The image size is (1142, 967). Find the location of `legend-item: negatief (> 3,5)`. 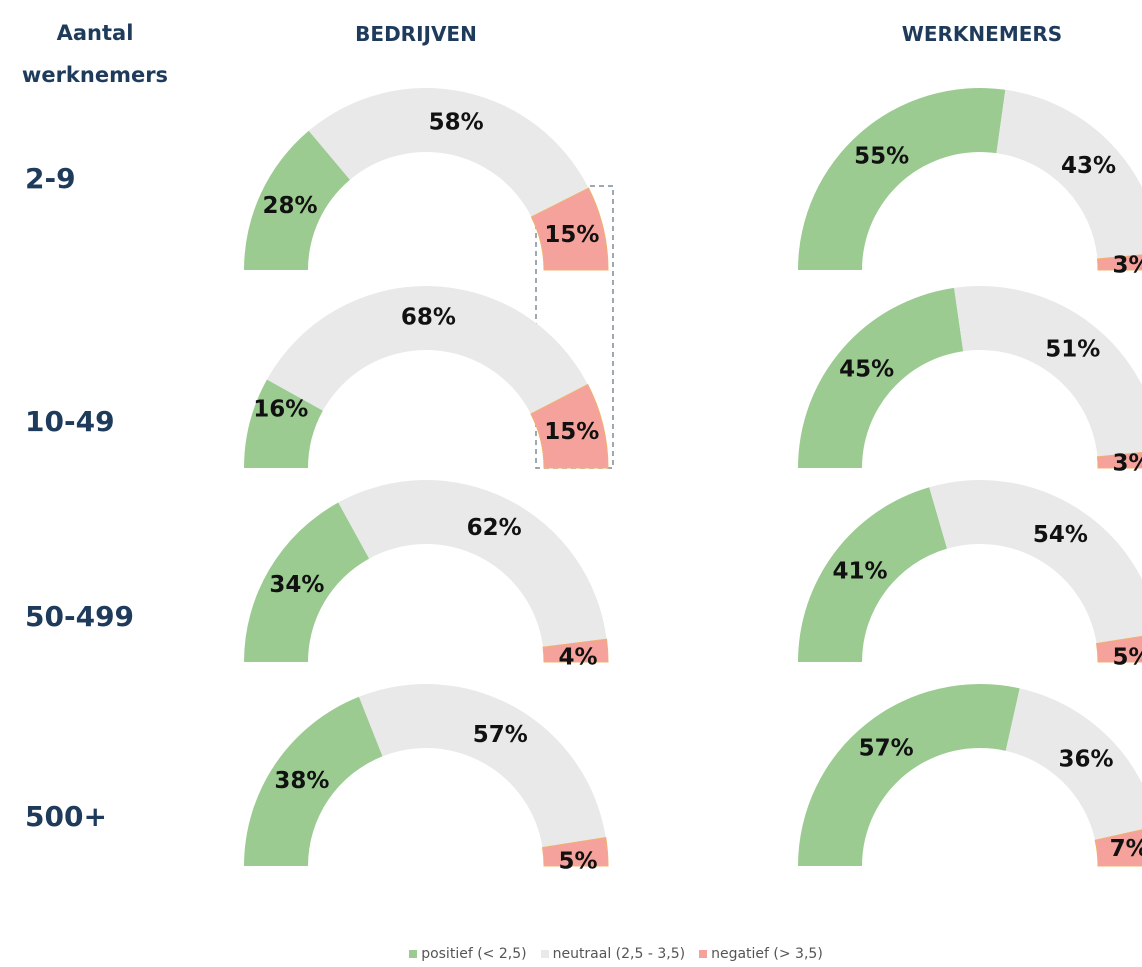

legend-item: negatief (> 3,5) is located at coordinates (761, 954).